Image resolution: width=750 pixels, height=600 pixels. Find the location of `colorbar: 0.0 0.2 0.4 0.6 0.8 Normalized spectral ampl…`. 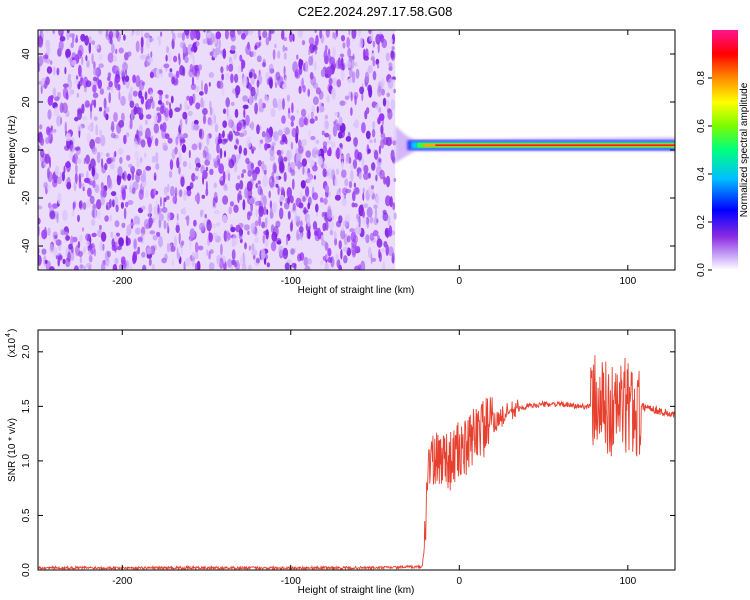

colorbar: 0.0 0.2 0.4 0.6 0.8 Normalized spectral ampl… is located at coordinates (723, 153).